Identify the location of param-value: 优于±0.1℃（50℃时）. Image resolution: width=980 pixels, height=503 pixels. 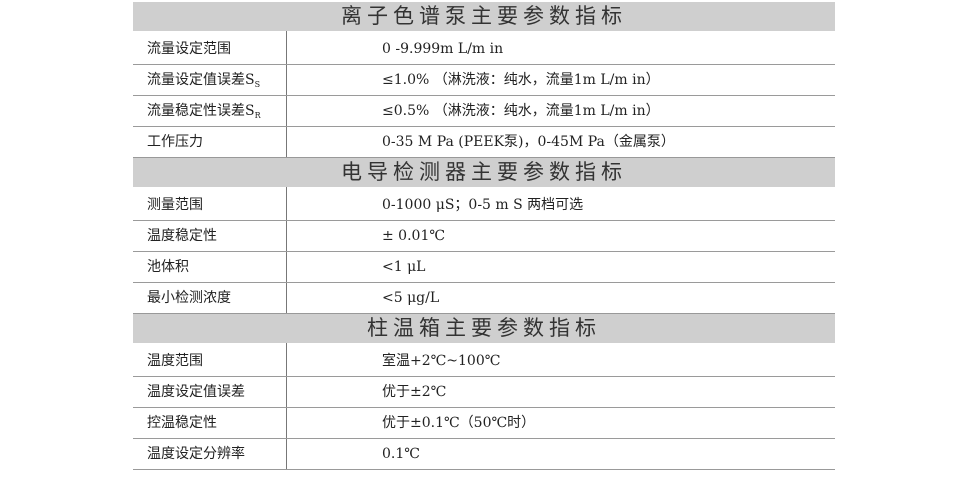
(459, 423).